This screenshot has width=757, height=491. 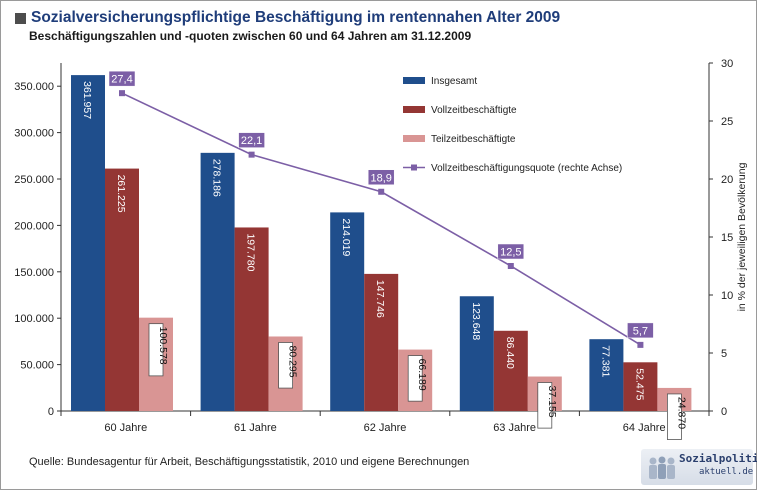 I want to click on line-data-label: 5,7, so click(x=640, y=331).